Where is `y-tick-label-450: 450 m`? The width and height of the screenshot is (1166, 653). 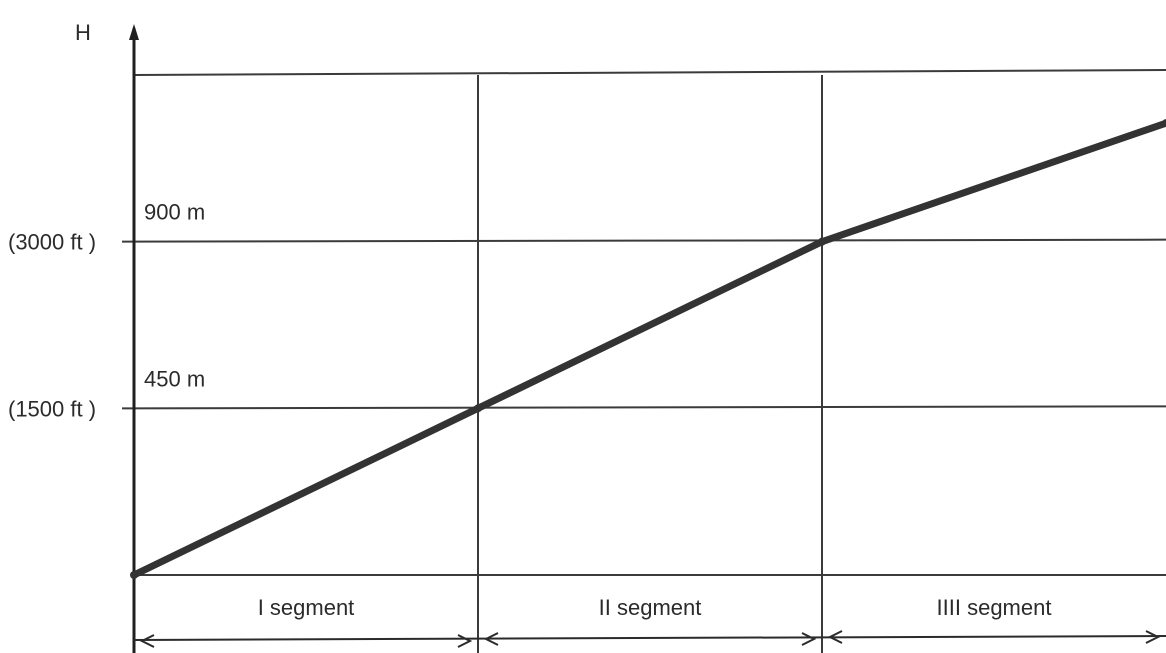 y-tick-label-450: 450 m is located at coordinates (174, 378).